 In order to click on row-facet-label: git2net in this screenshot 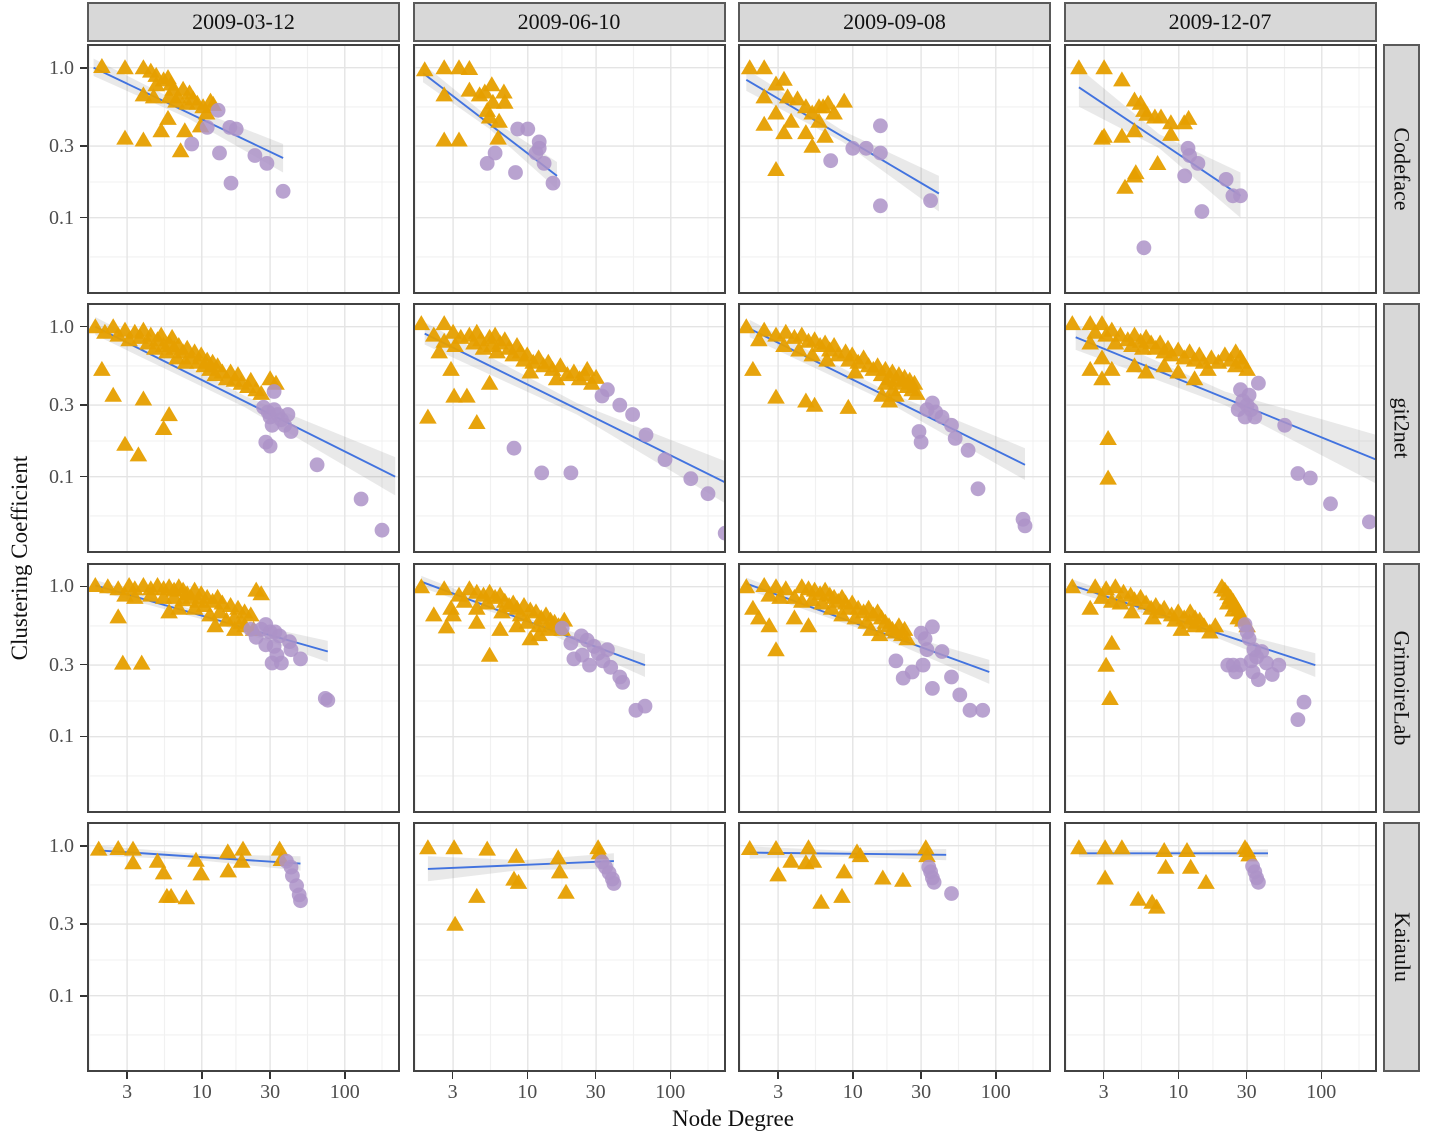, I will do `click(1402, 428)`.